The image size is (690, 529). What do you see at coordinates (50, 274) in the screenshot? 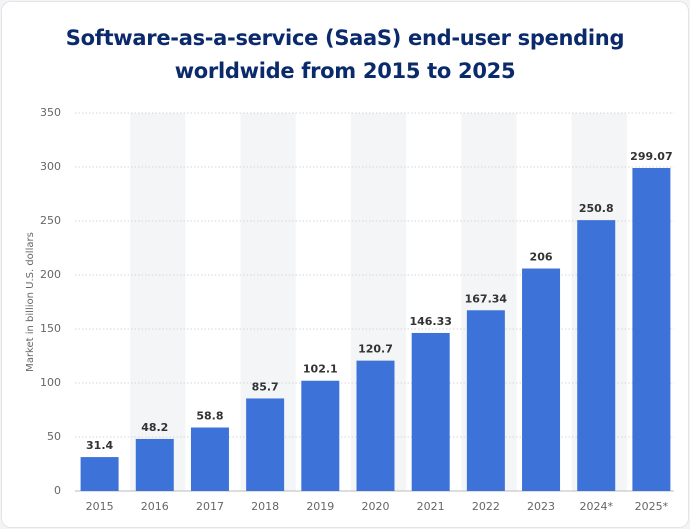
I see `y-tick-label: 200` at bounding box center [50, 274].